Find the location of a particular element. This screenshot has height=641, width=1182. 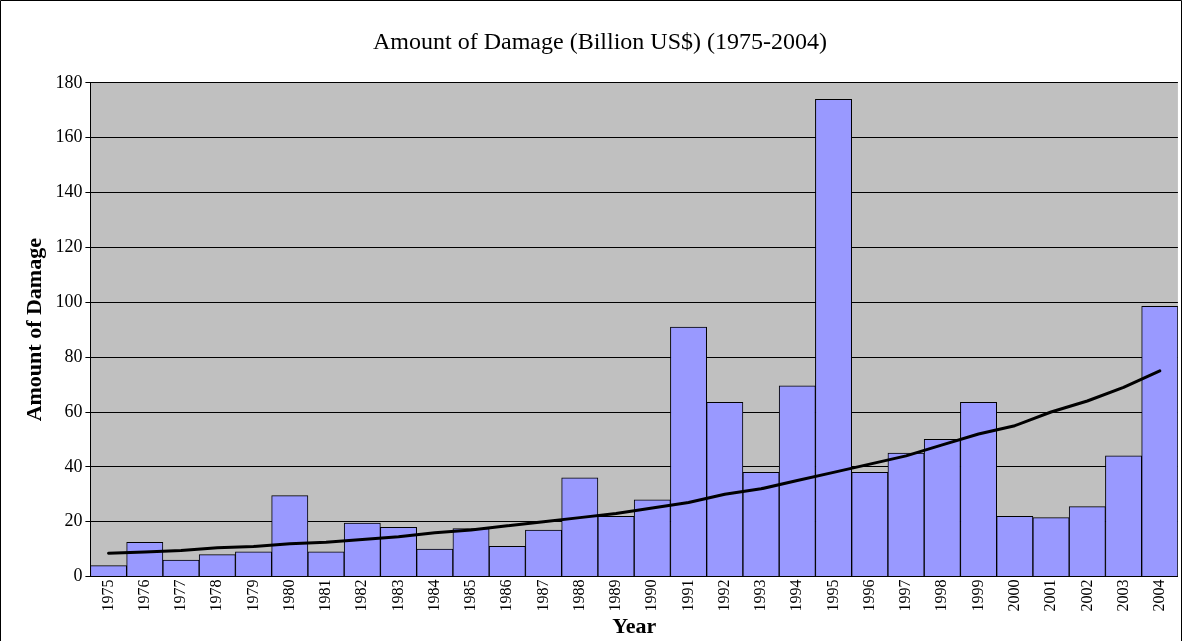

x-tick-label: 2004 is located at coordinates (1158, 595).